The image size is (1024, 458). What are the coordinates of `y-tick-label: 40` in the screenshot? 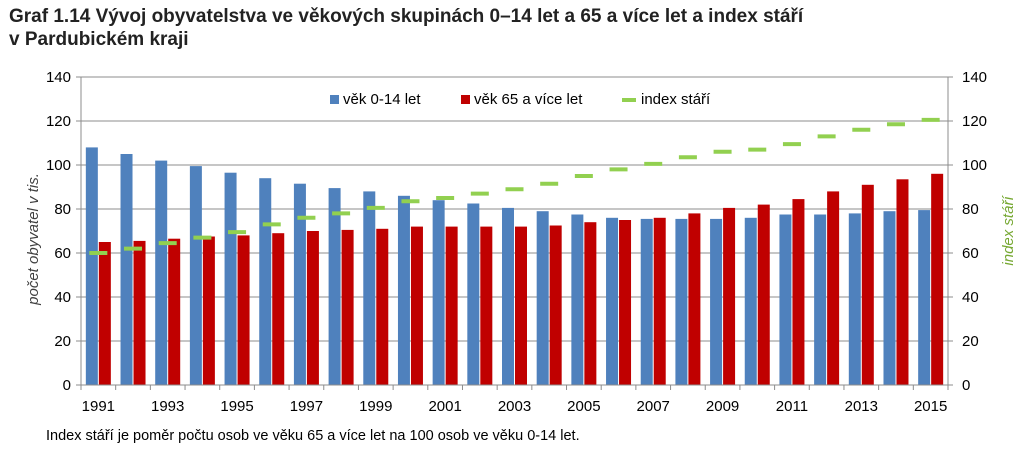 It's located at (62, 297).